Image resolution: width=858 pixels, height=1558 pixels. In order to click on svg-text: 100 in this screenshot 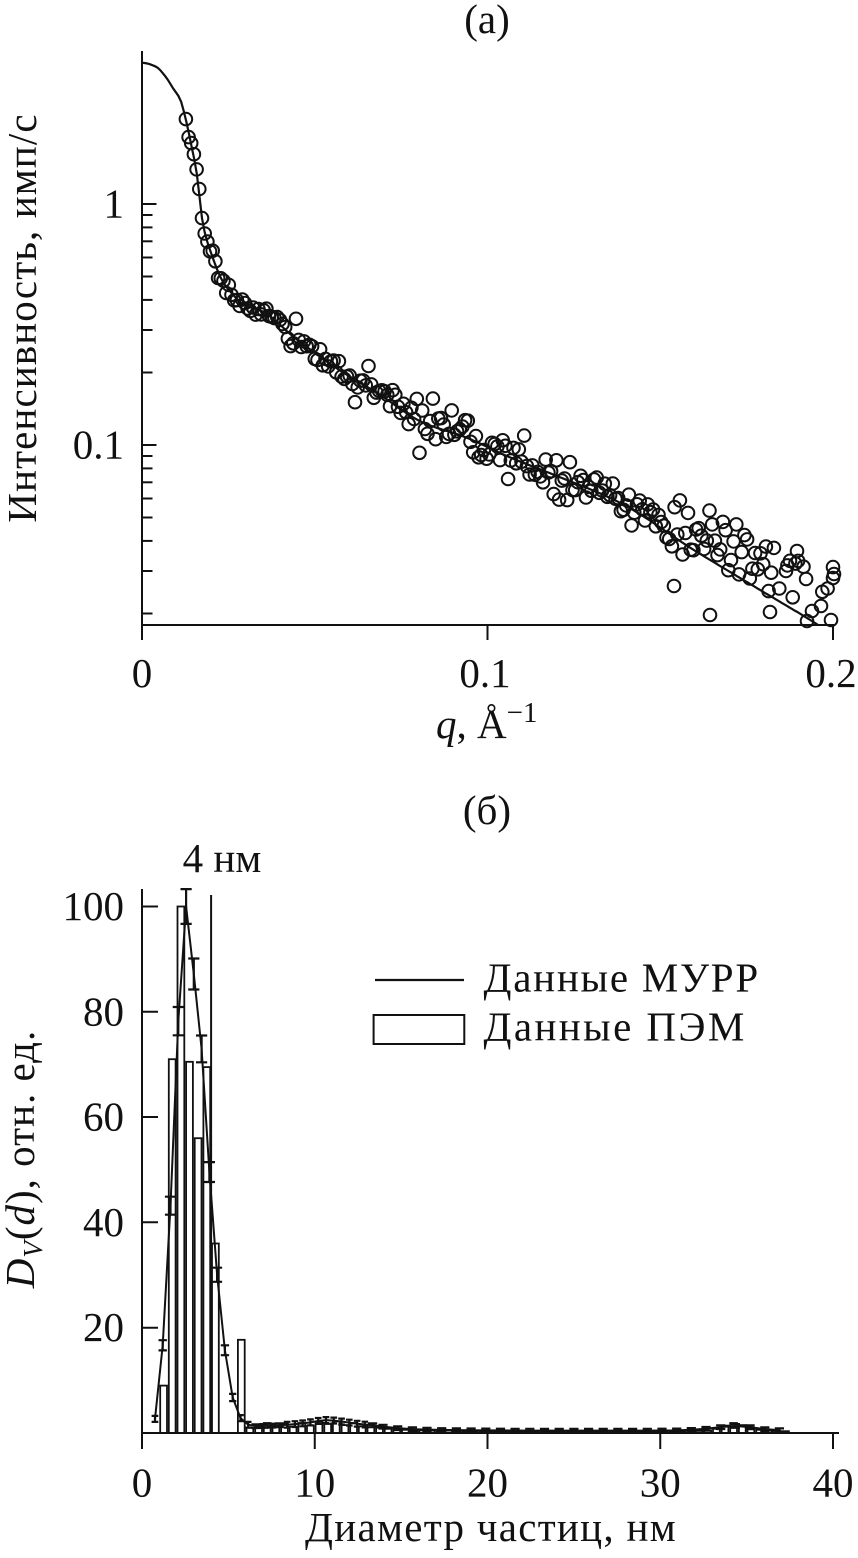, I will do `click(94, 906)`.